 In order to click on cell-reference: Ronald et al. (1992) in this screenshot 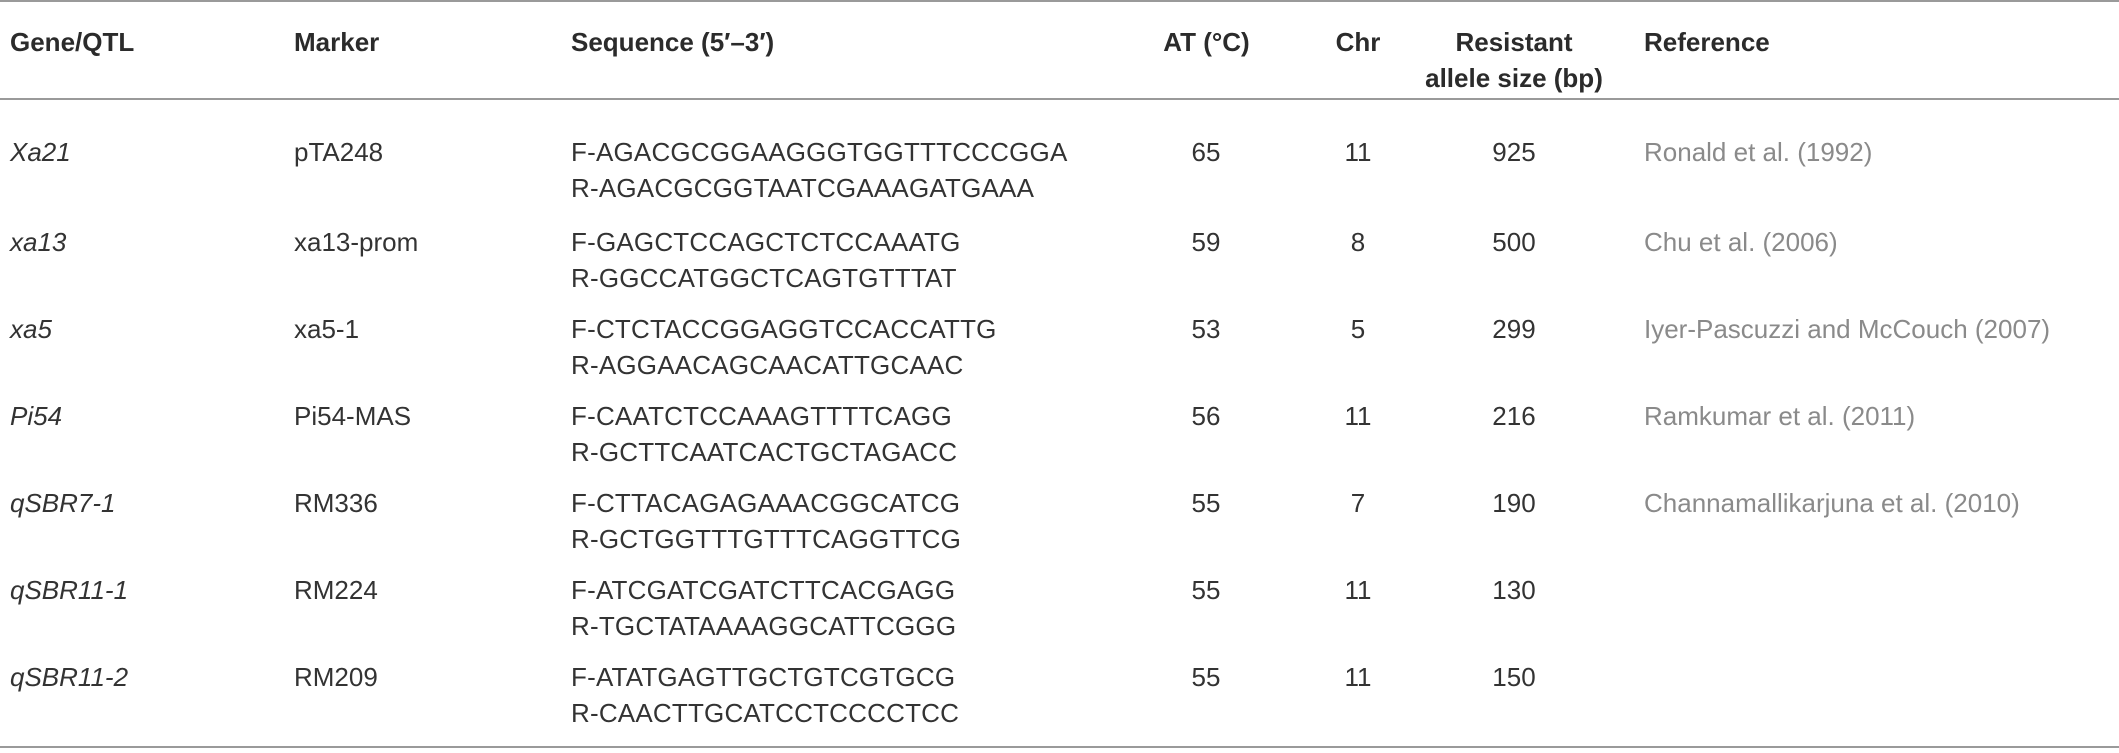, I will do `click(1758, 152)`.